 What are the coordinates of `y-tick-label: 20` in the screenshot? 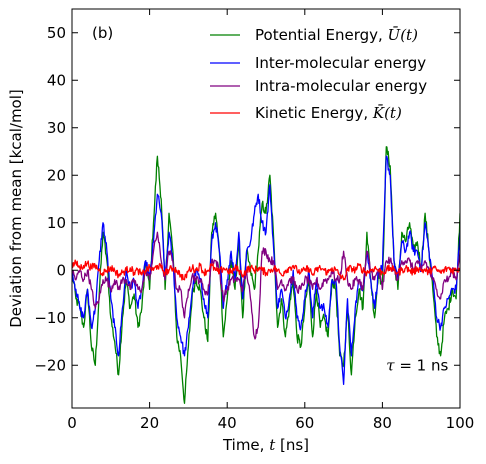 It's located at (56, 175).